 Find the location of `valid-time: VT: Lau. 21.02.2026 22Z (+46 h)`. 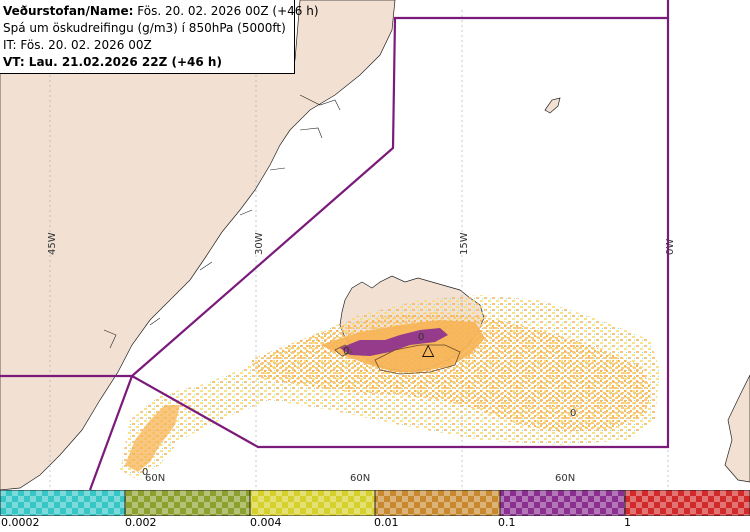

valid-time: VT: Lau. 21.02.2026 22Z (+46 h) is located at coordinates (148, 62).